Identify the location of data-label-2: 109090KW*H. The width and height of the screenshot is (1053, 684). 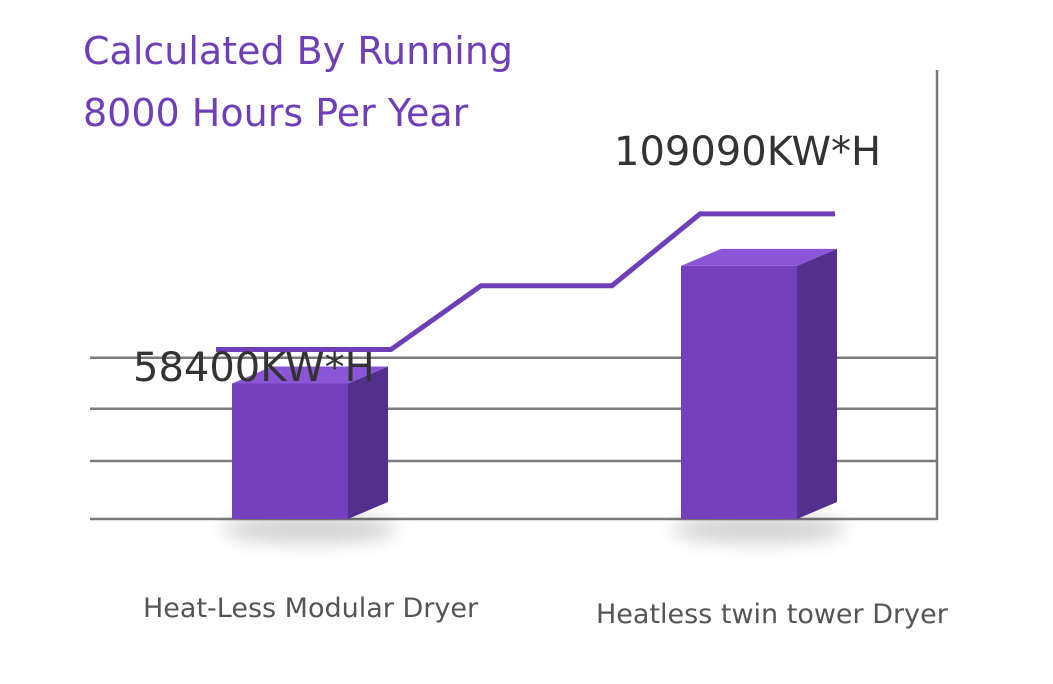
(747, 152).